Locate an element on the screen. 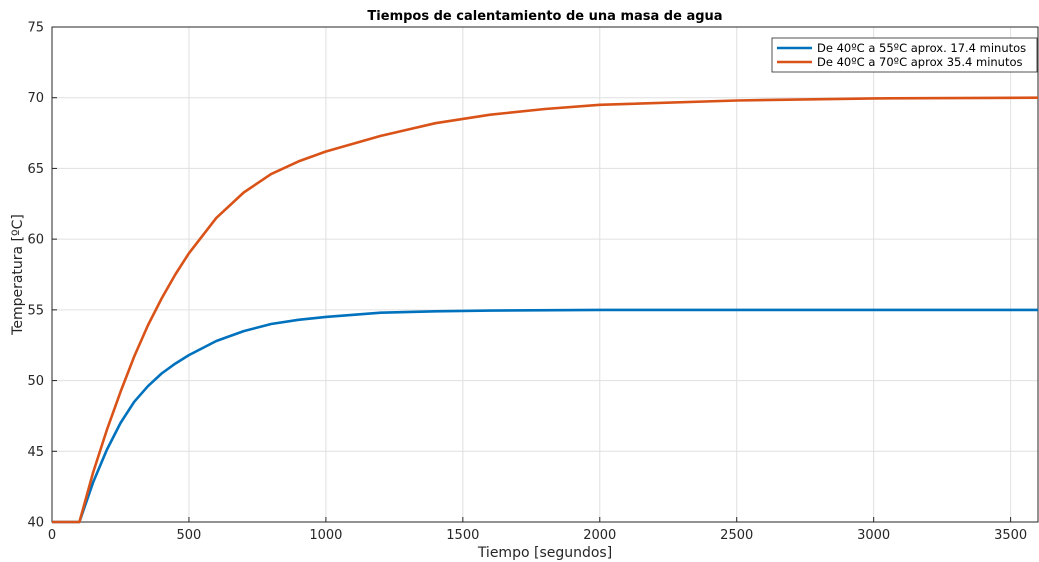 This screenshot has width=1039, height=562. x-tick-label: 0 is located at coordinates (52, 535).